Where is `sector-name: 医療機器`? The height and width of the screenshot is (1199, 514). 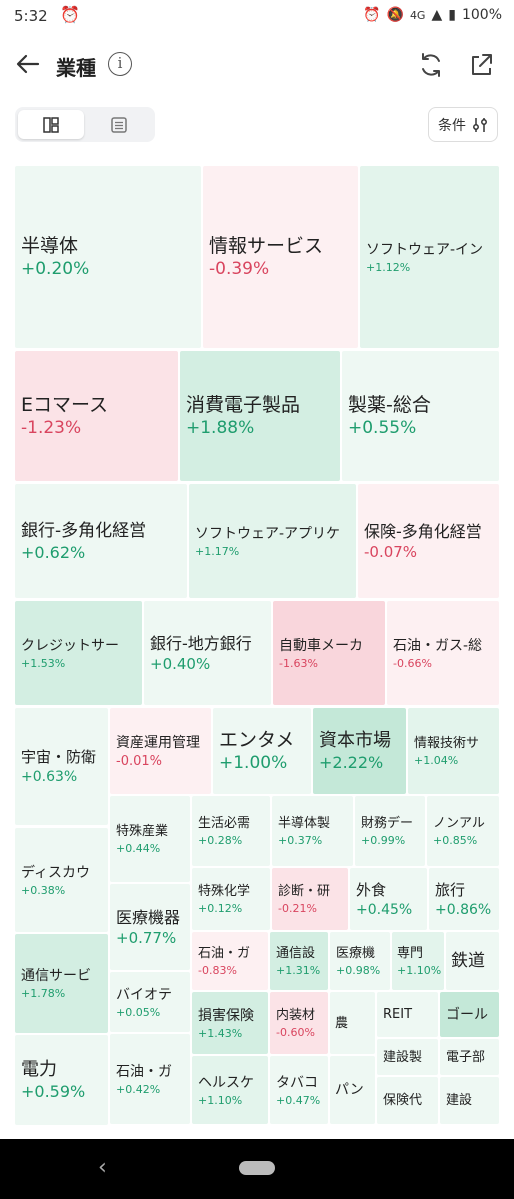 sector-name: 医療機器 is located at coordinates (148, 917).